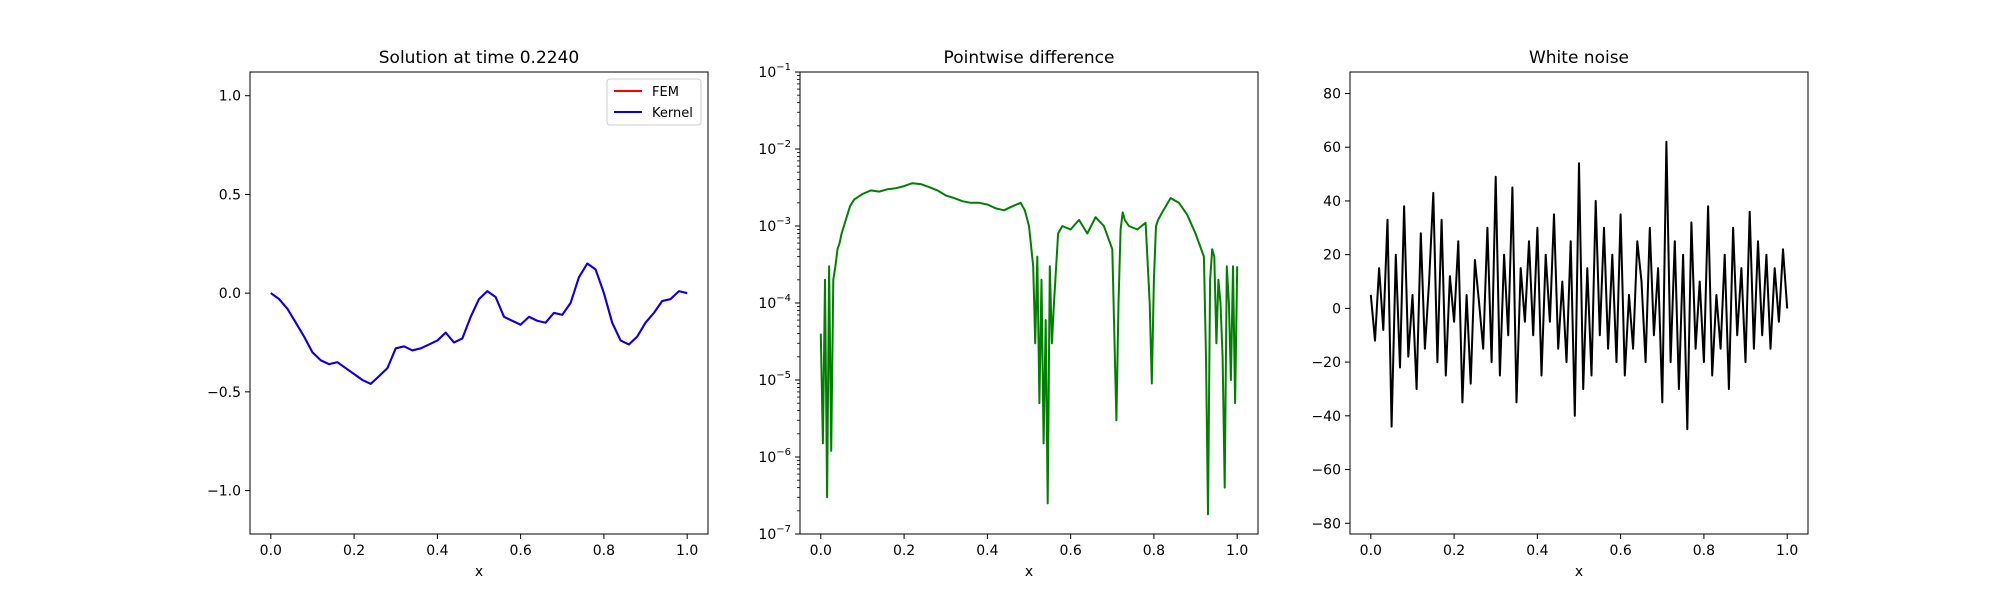 The height and width of the screenshot is (600, 2000). Describe the element at coordinates (774, 225) in the screenshot. I see `y-tick-label: 10⁻³` at that location.